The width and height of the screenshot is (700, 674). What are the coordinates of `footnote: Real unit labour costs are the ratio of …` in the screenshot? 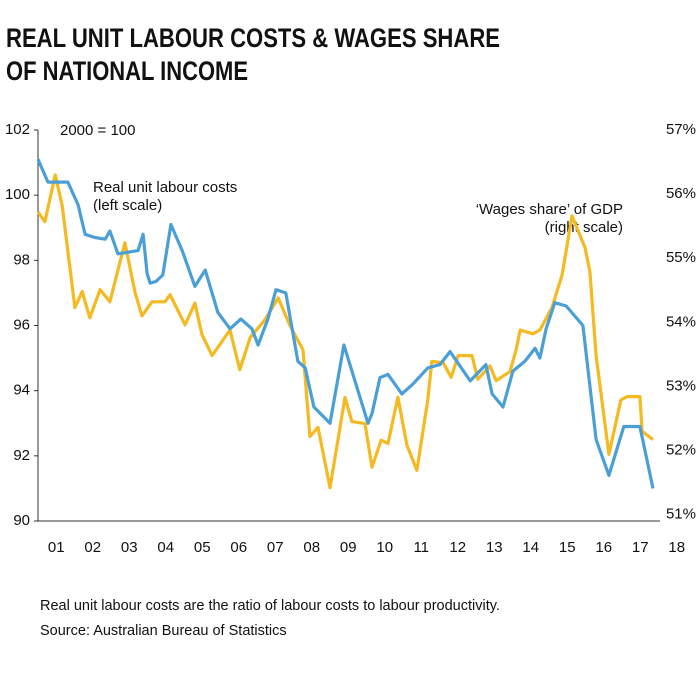 It's located at (270, 606).